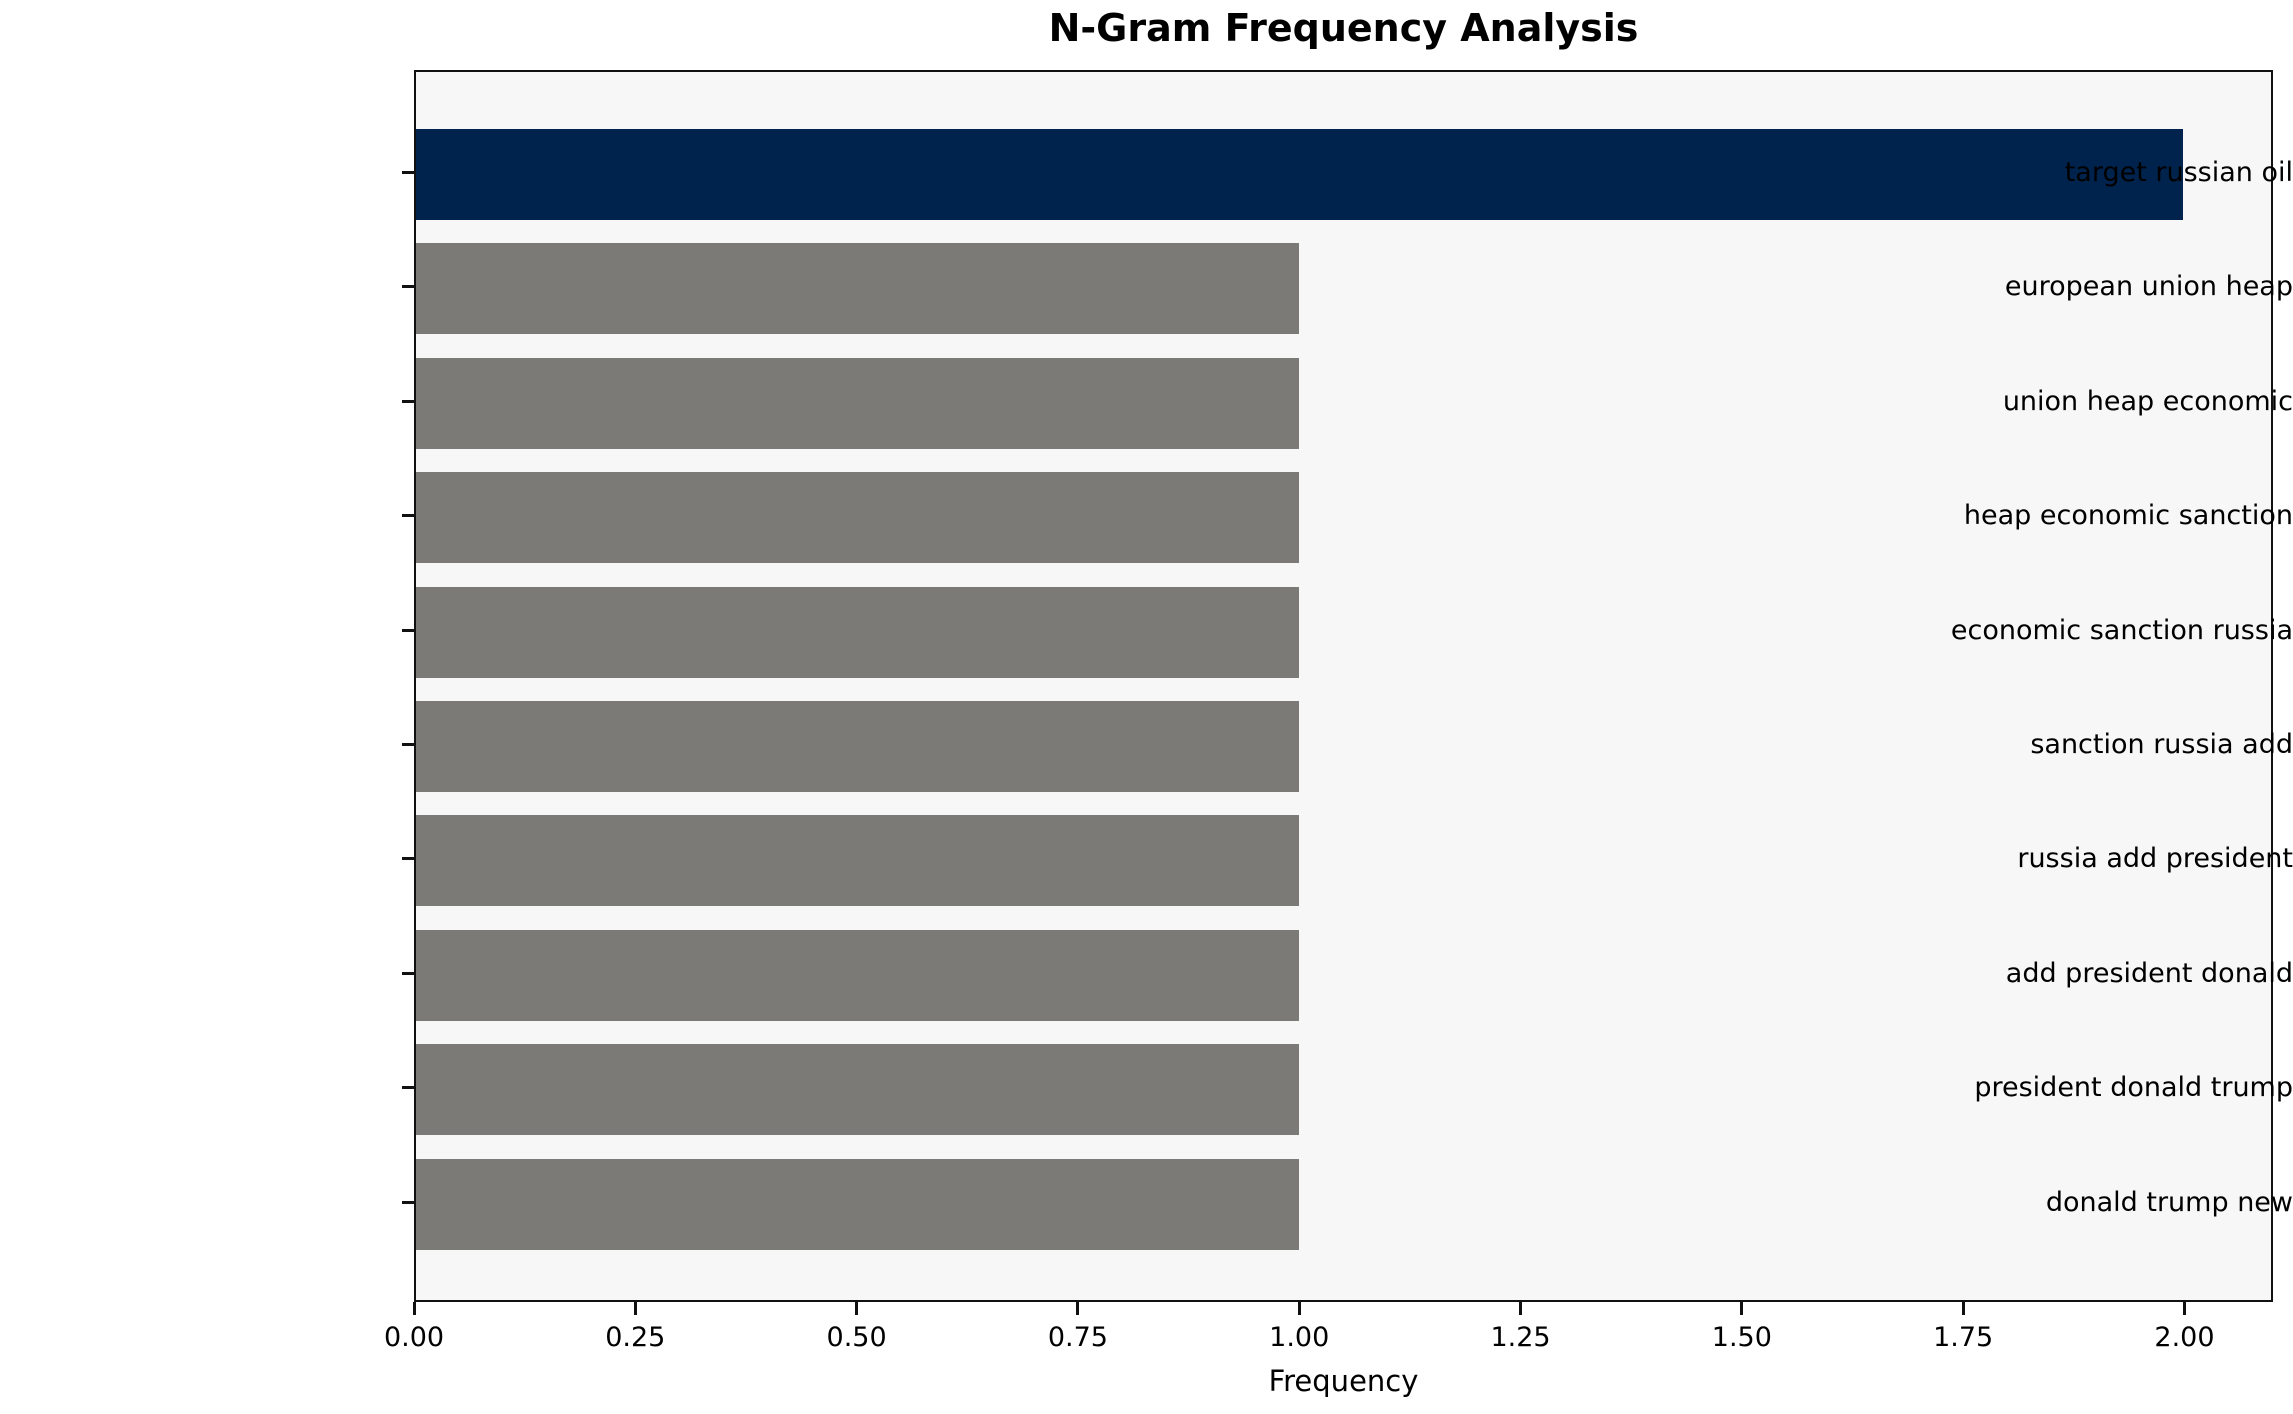 Image resolution: width=2293 pixels, height=1414 pixels. Describe the element at coordinates (858, 1204) in the screenshot. I see `bar-donald-trump-new` at that location.